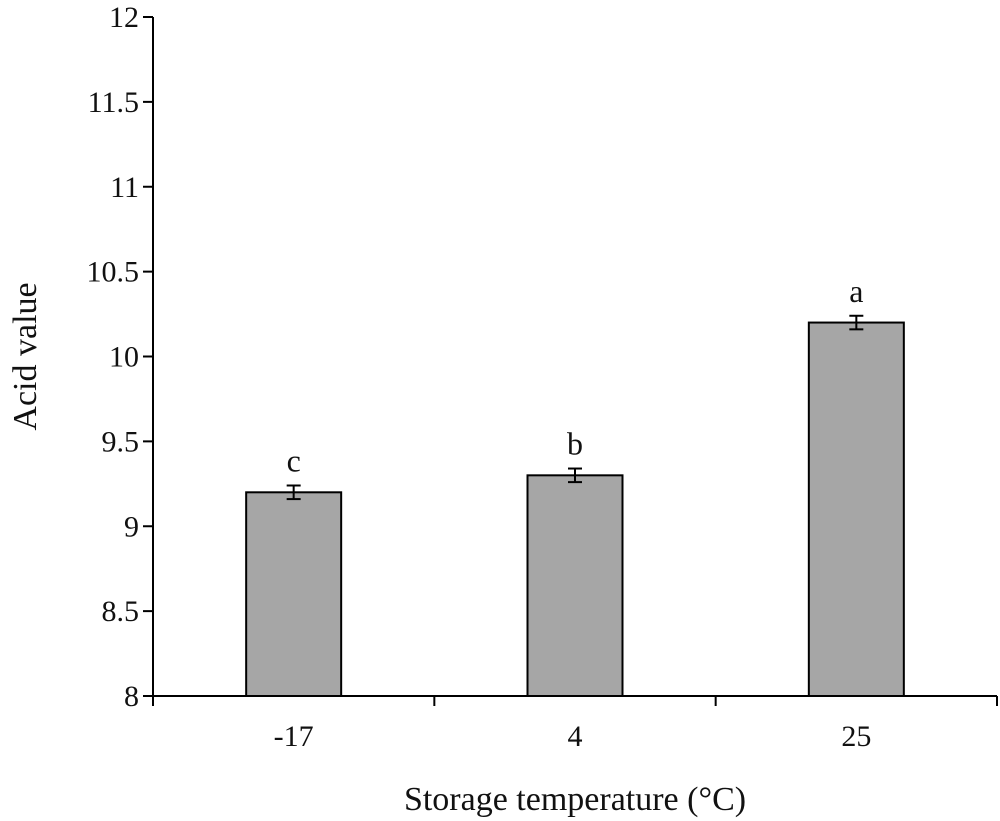 This screenshot has width=1000, height=821. What do you see at coordinates (124, 187) in the screenshot?
I see `y-tick-label: 11` at bounding box center [124, 187].